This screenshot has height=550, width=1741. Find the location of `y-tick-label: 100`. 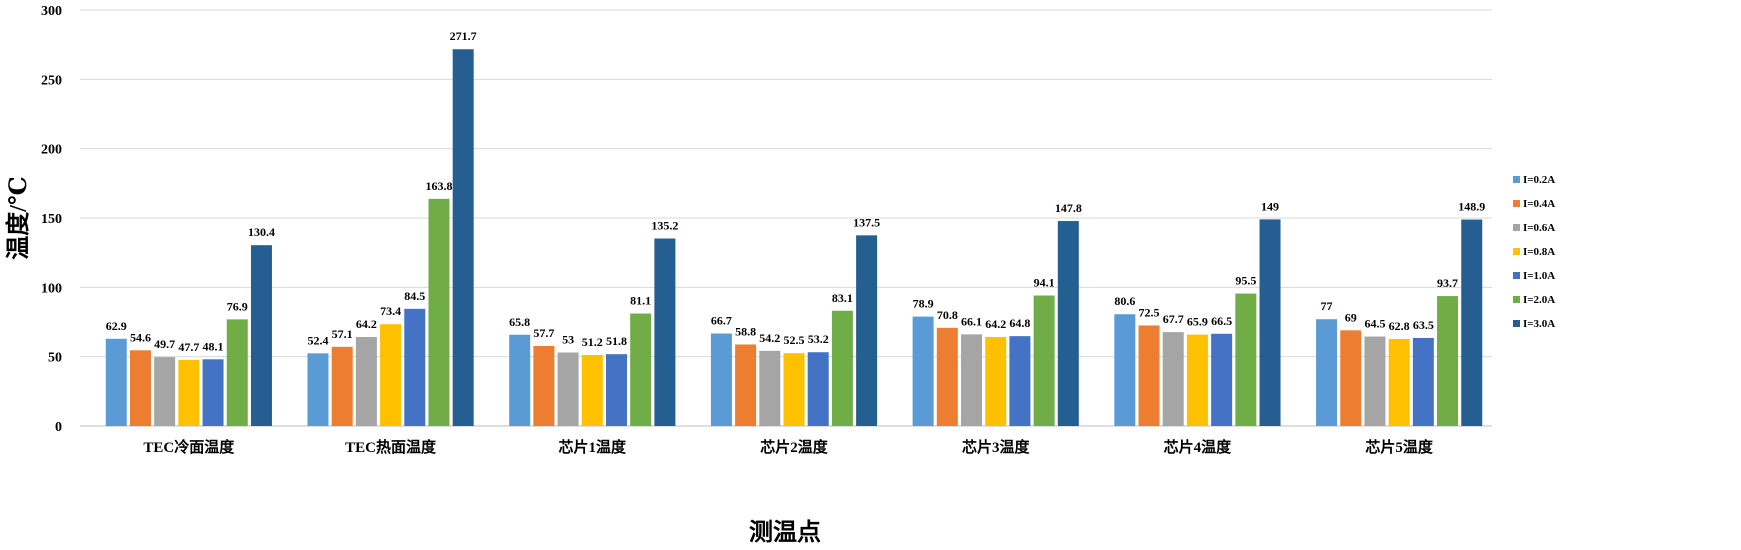

y-tick-label: 100 is located at coordinates (51, 288).